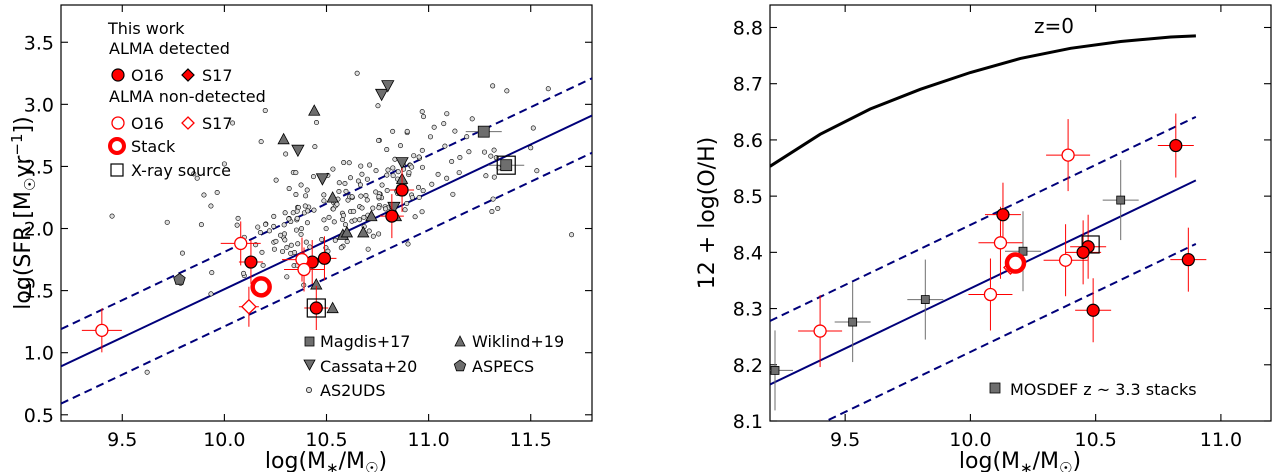  I want to click on magdis-point, so click(483, 131).